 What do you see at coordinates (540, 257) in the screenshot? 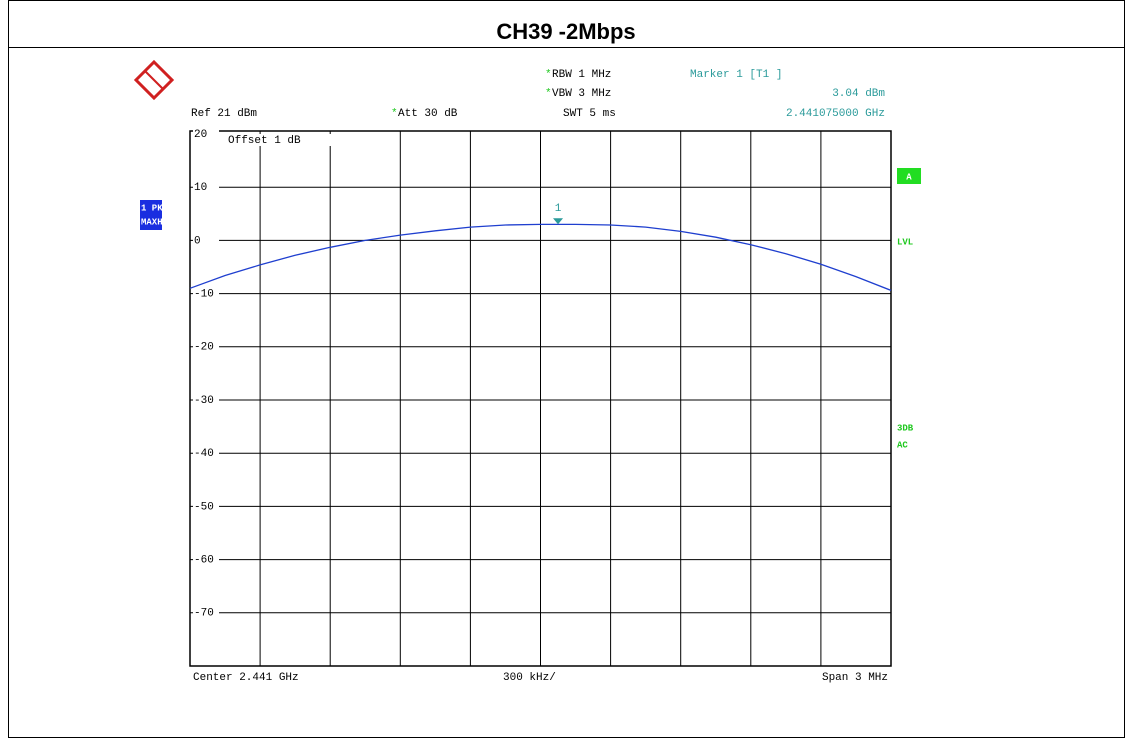
I see `trace` at bounding box center [540, 257].